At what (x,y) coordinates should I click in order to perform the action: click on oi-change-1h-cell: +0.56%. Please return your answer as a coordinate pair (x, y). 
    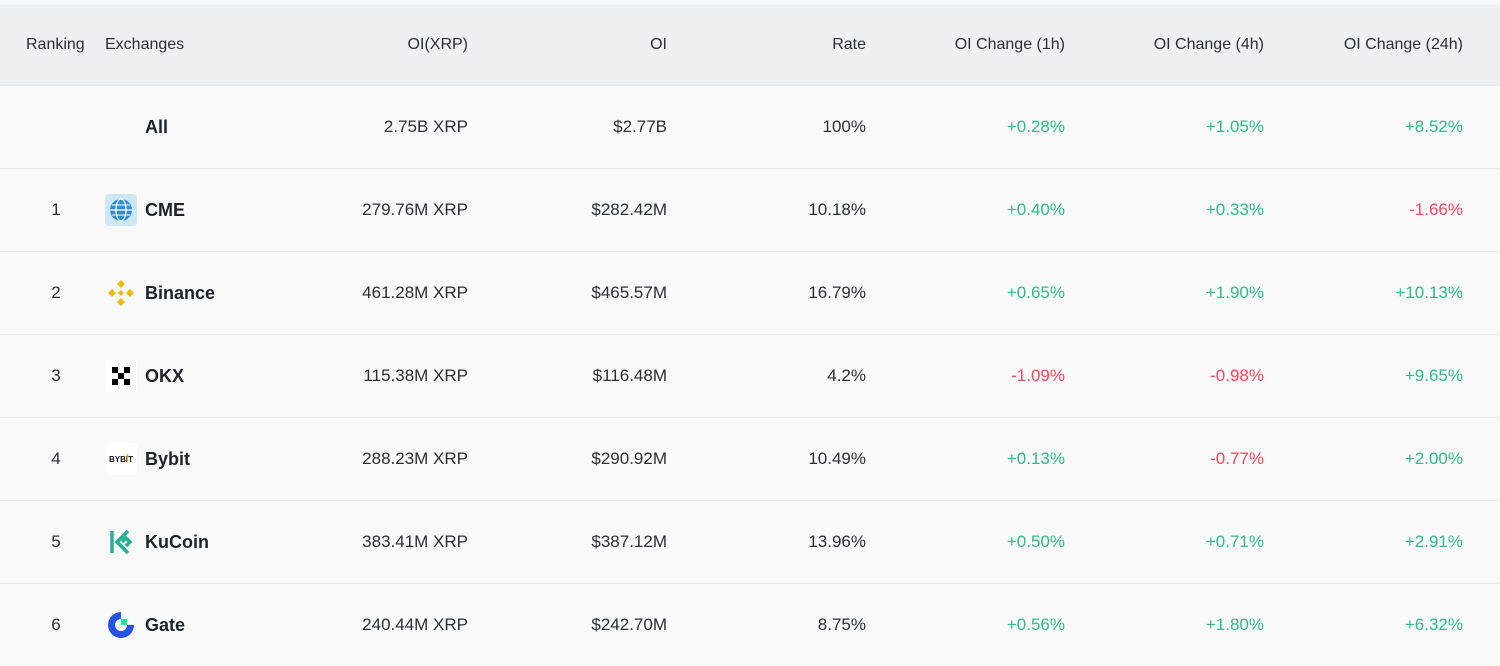
    Looking at the image, I should click on (1035, 624).